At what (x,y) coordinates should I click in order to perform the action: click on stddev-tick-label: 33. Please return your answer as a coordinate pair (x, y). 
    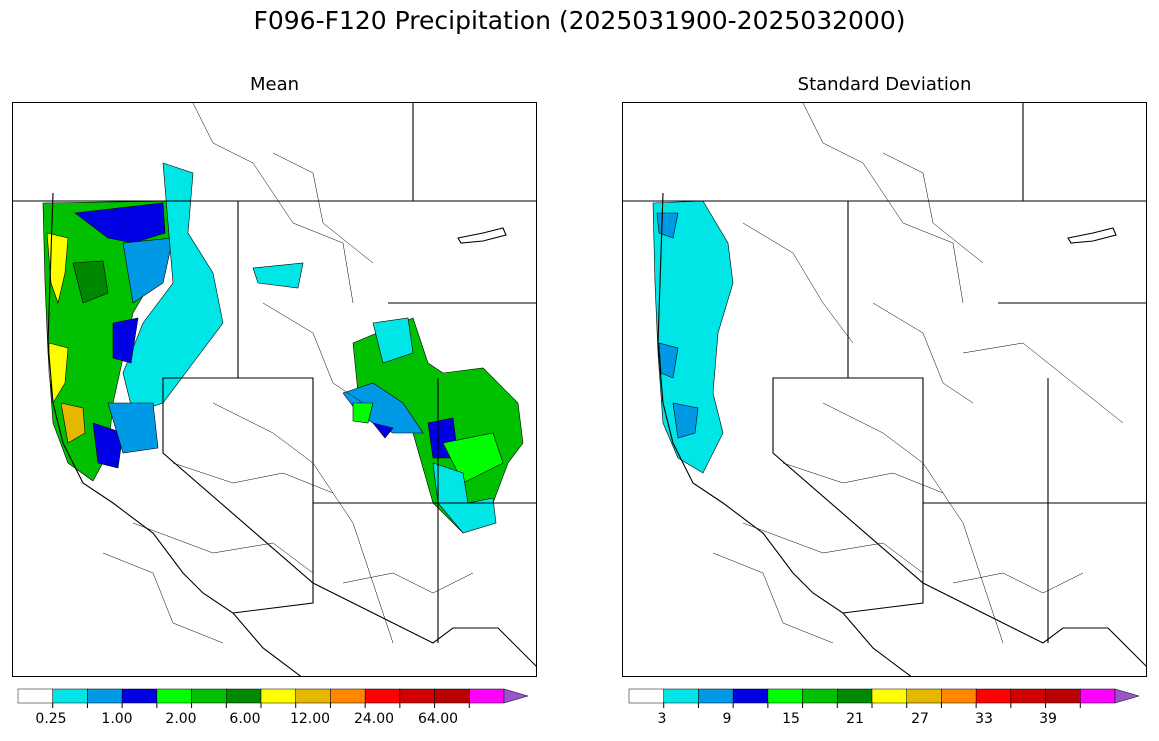
    Looking at the image, I should click on (984, 719).